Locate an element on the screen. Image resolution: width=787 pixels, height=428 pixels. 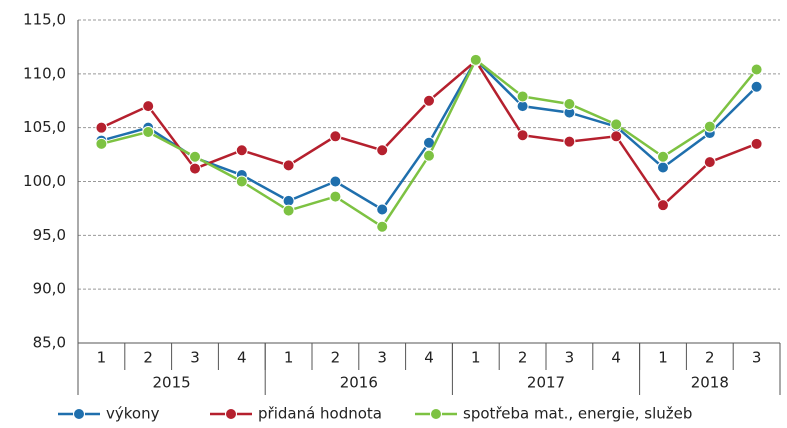
y-tick-label: 110,0 is located at coordinates (44, 73).